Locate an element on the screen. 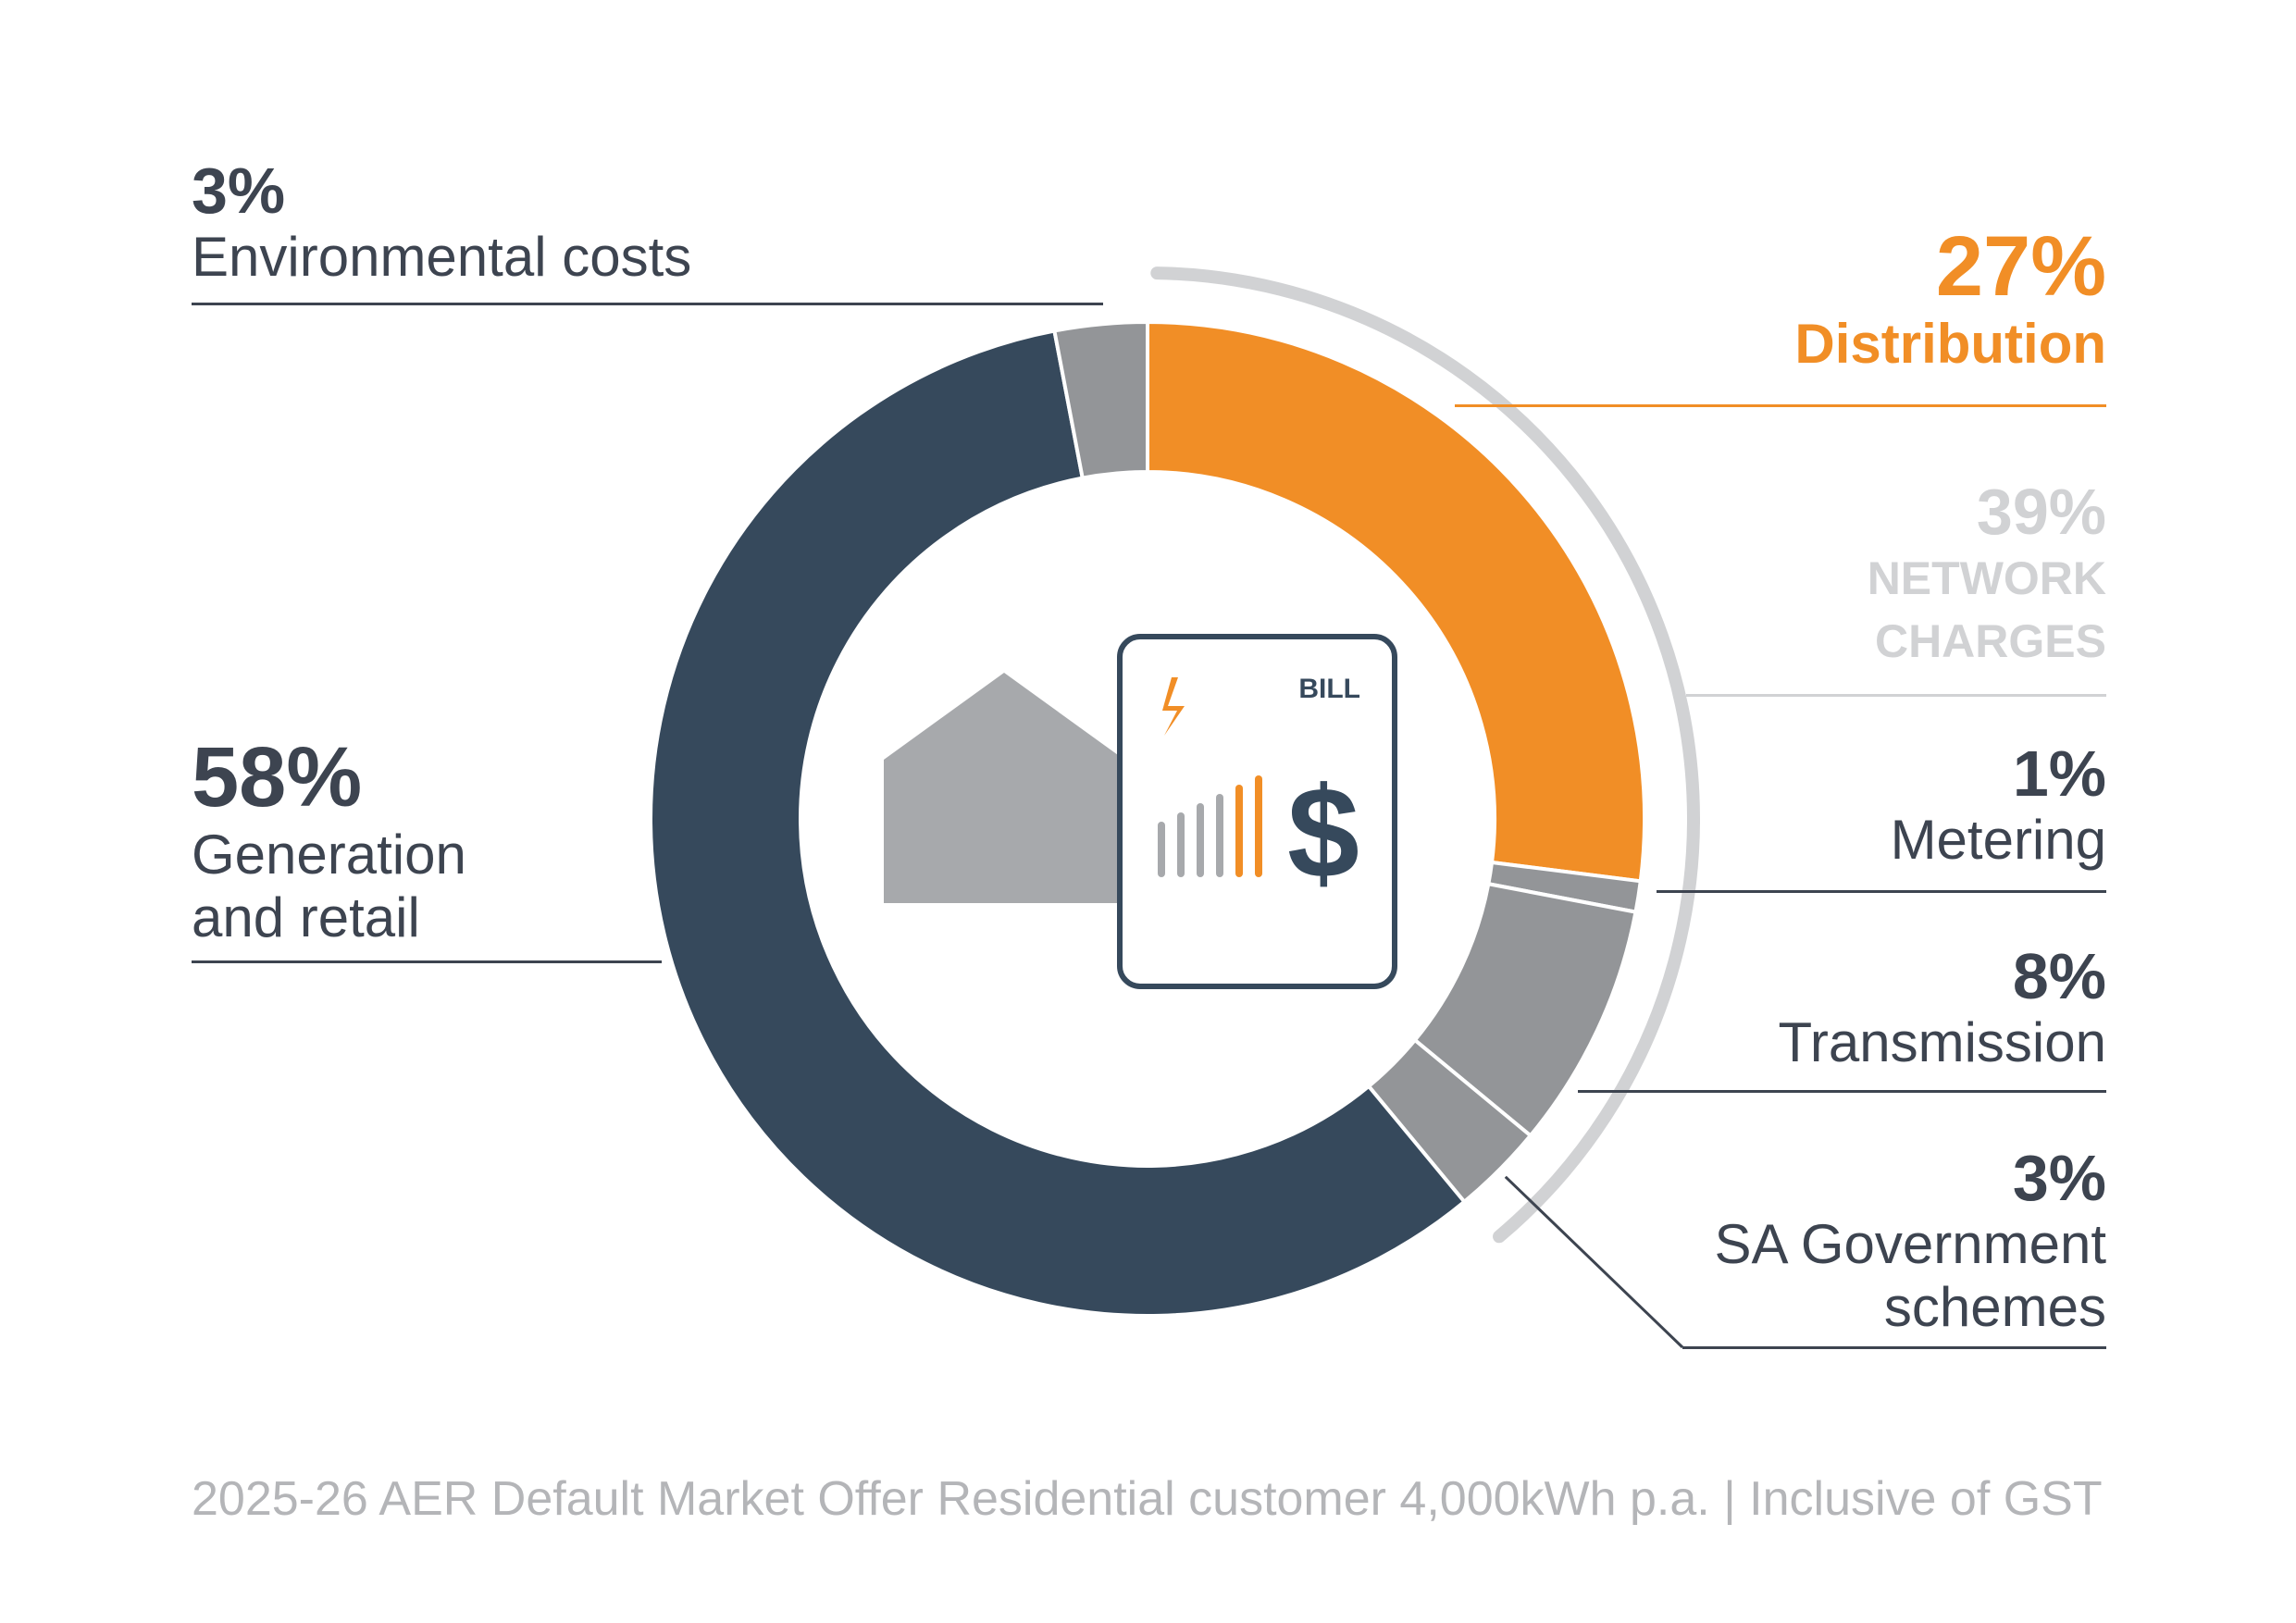  leader-sa-government-schemes is located at coordinates (1594, 1262).